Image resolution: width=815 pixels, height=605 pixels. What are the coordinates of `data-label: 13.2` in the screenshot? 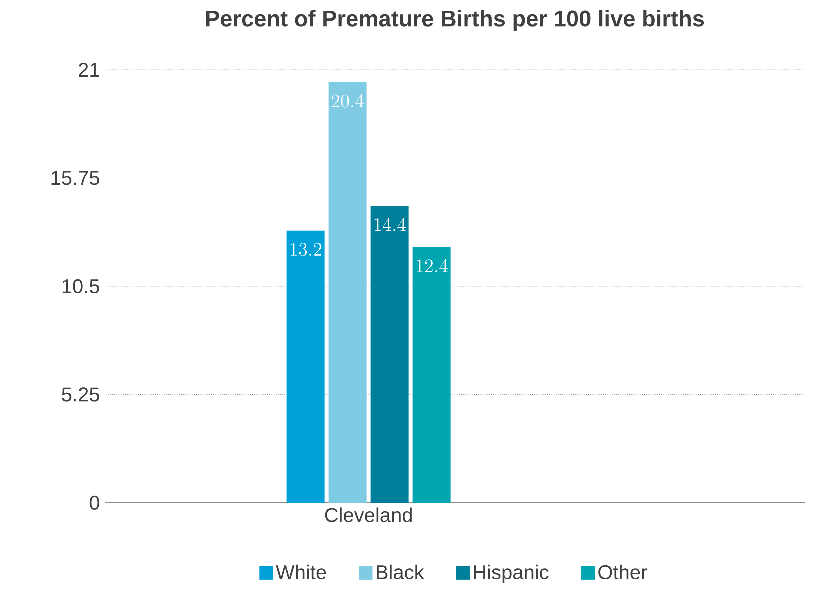 It's located at (306, 249).